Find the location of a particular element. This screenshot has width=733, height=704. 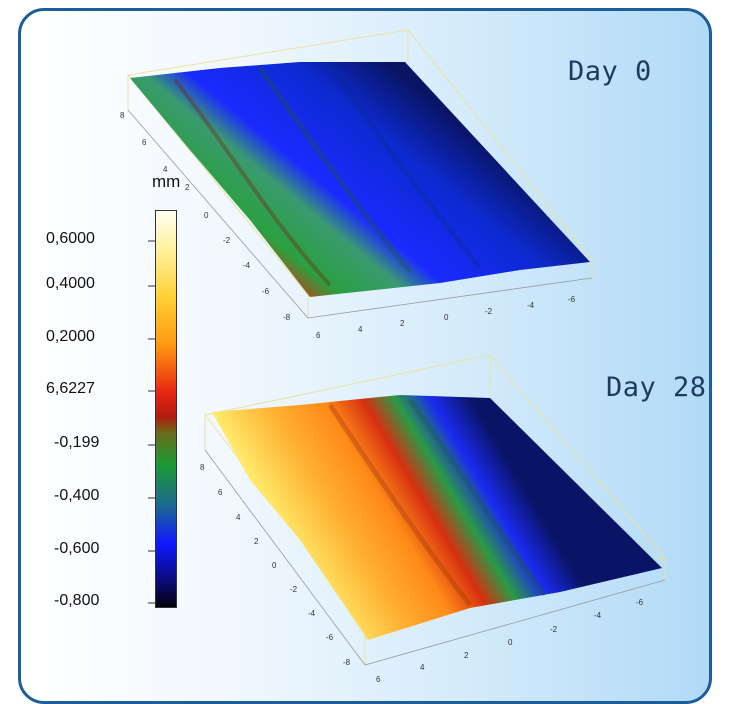

day0-bottom-tick: -6 is located at coordinates (572, 299).